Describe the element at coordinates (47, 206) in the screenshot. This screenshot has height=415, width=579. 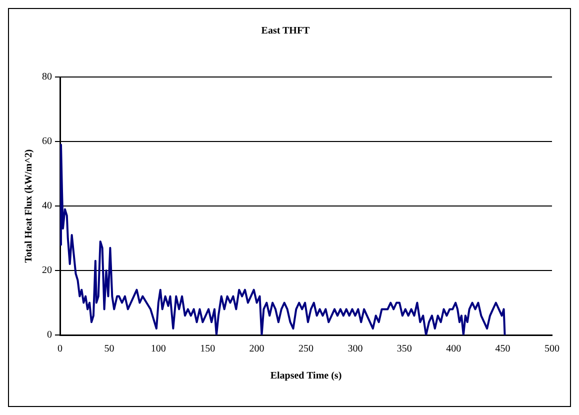
I see `y-tick-label: 40` at that location.